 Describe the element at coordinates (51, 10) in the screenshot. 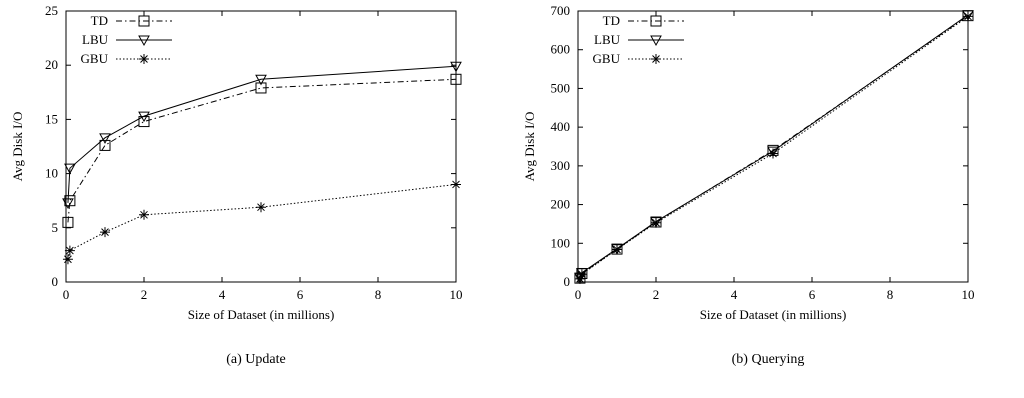

I see `y-tick-label: 25` at that location.